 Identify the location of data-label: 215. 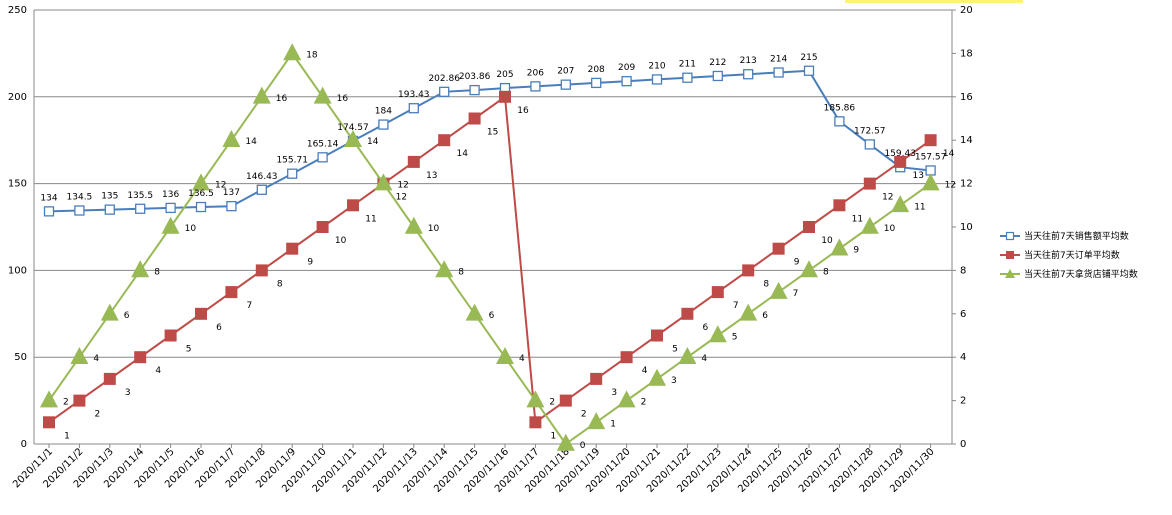
(808, 58).